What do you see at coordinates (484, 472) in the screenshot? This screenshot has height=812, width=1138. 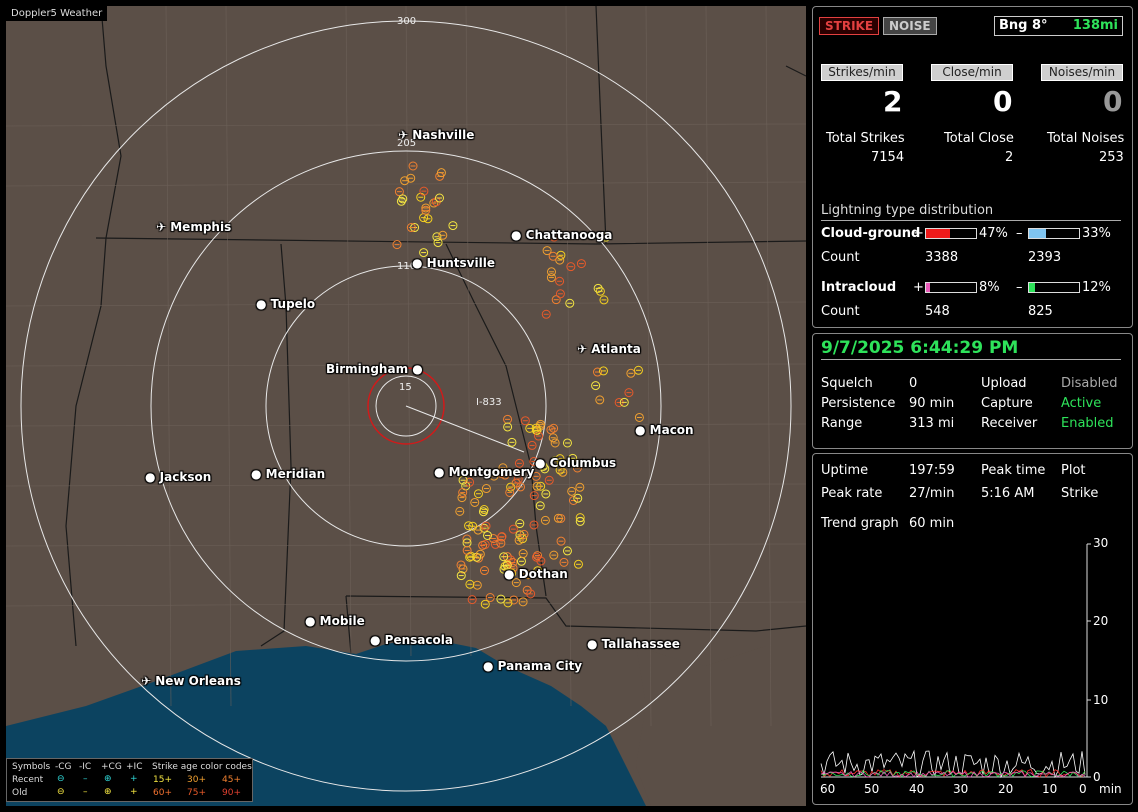 I see `city-montgomery: ● Montgomery` at bounding box center [484, 472].